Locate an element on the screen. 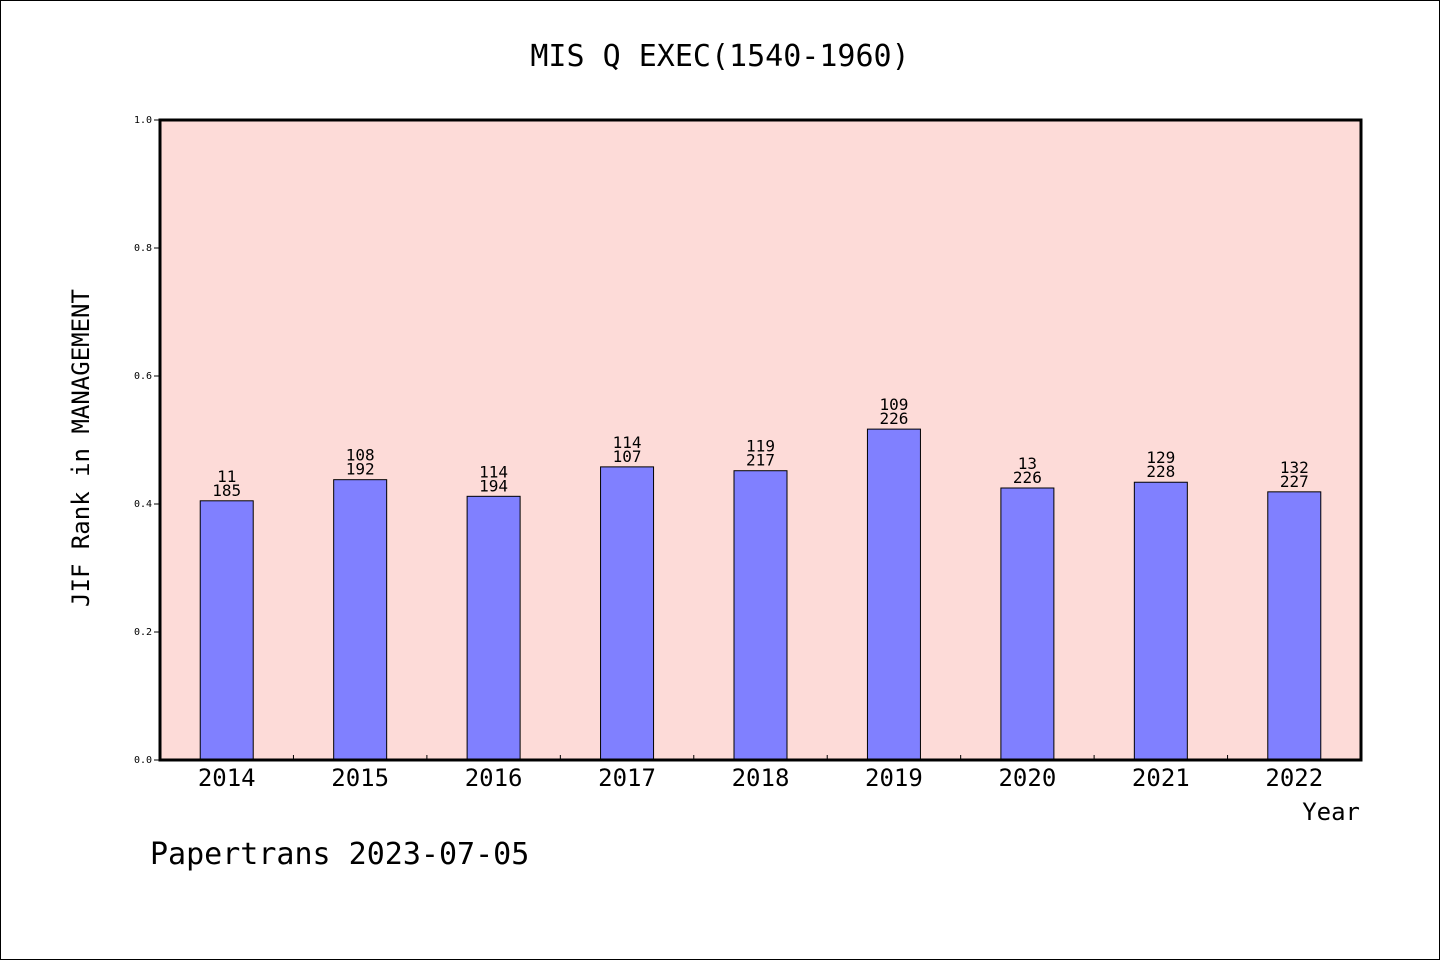  bar-label-top: 119 is located at coordinates (760, 446).